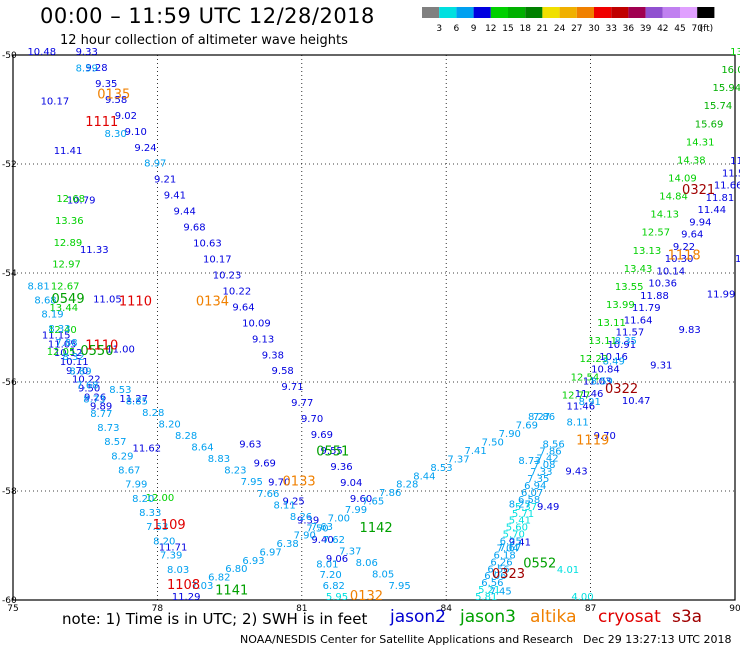  Describe the element at coordinates (87, 68) in the screenshot. I see `swh-value-altika: 8.59` at that location.